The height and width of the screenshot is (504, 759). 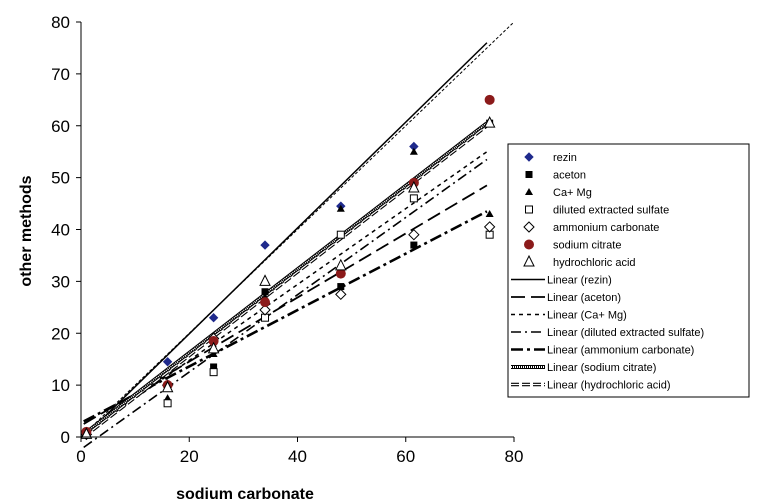 What do you see at coordinates (606, 228) in the screenshot?
I see `legend-label-ammonium-carbonate: ammonium carbonate` at bounding box center [606, 228].